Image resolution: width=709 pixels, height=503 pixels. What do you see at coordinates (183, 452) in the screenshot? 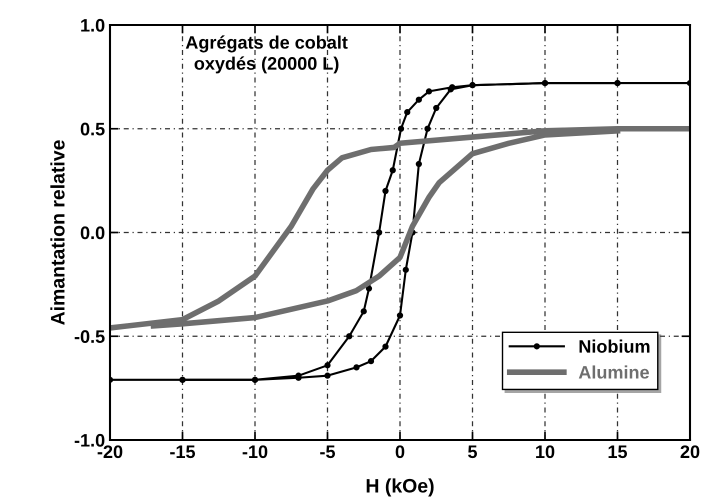
I see `x-tick-label: -15` at bounding box center [183, 452].